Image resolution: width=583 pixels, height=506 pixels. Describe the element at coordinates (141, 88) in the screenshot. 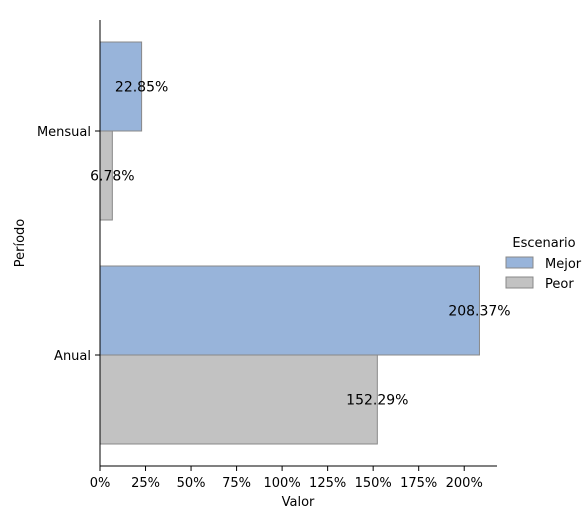

I see `bar-label-mensual-mejor: 22.85%` at that location.